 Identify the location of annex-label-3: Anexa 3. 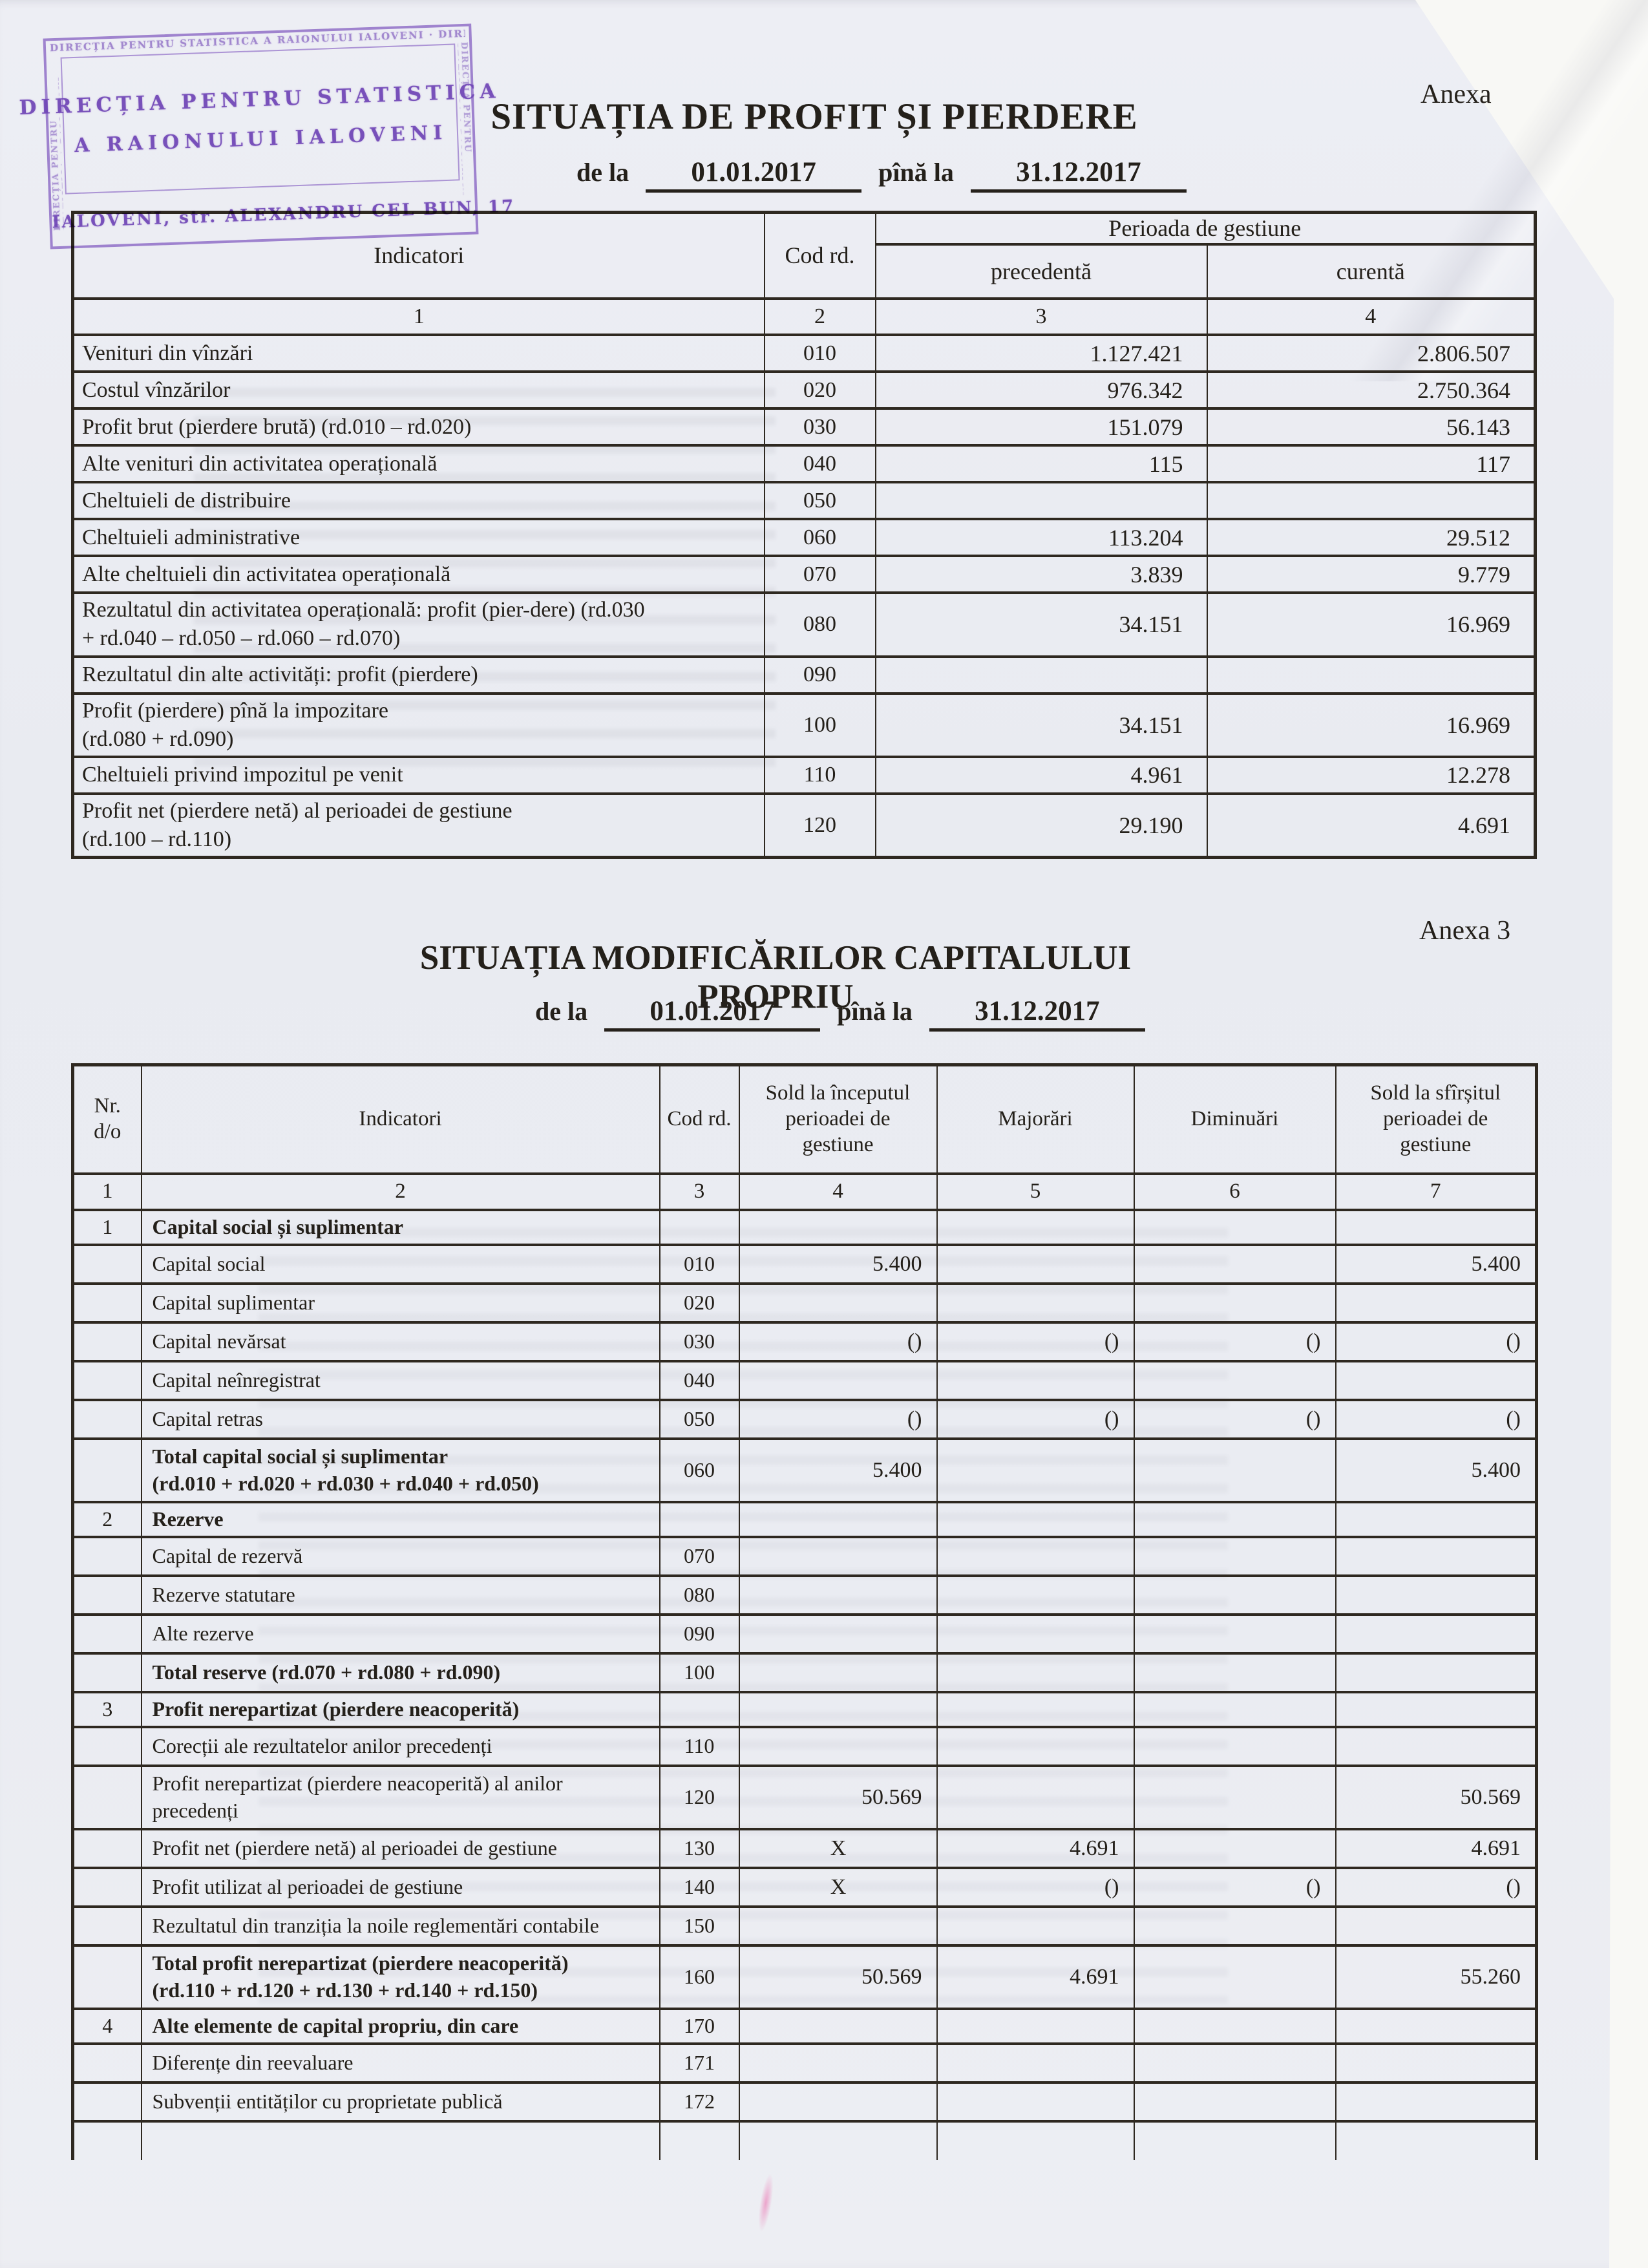
(1465, 931).